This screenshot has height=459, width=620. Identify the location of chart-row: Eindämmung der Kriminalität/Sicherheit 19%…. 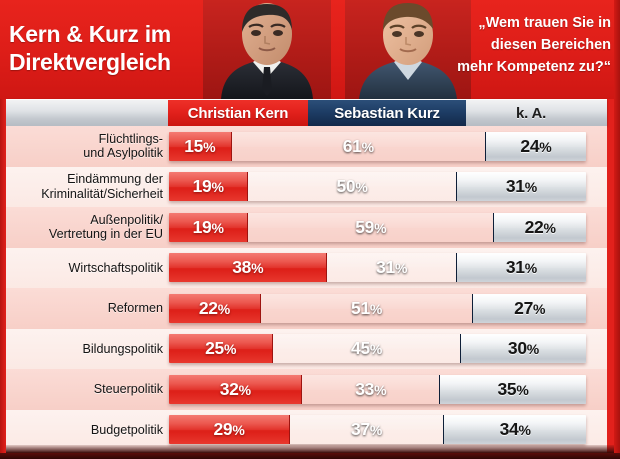
(306, 186).